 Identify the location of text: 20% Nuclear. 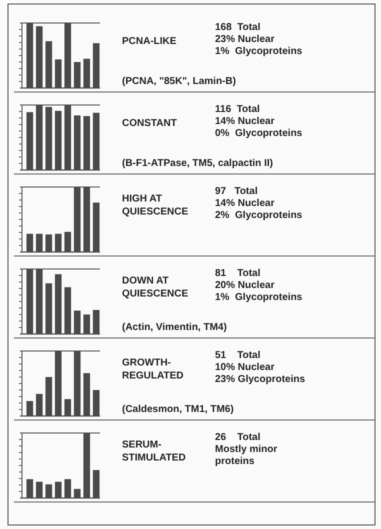
(245, 285).